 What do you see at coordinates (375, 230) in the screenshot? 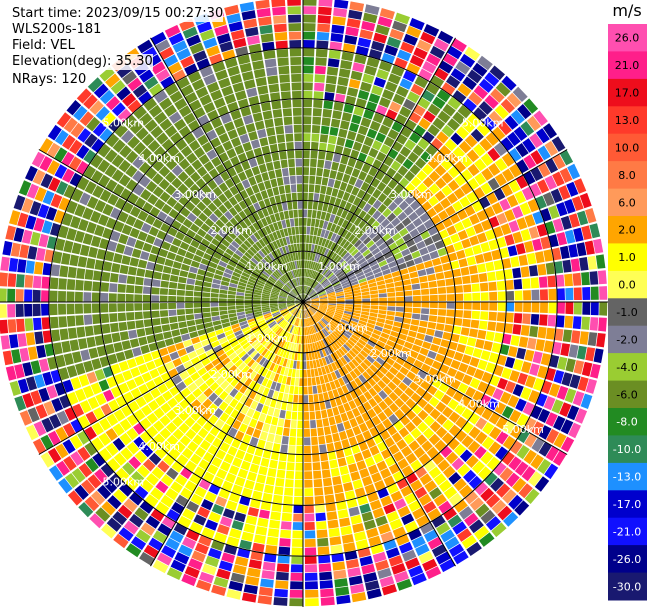
I see `range-ring-label: 2.00km` at bounding box center [375, 230].